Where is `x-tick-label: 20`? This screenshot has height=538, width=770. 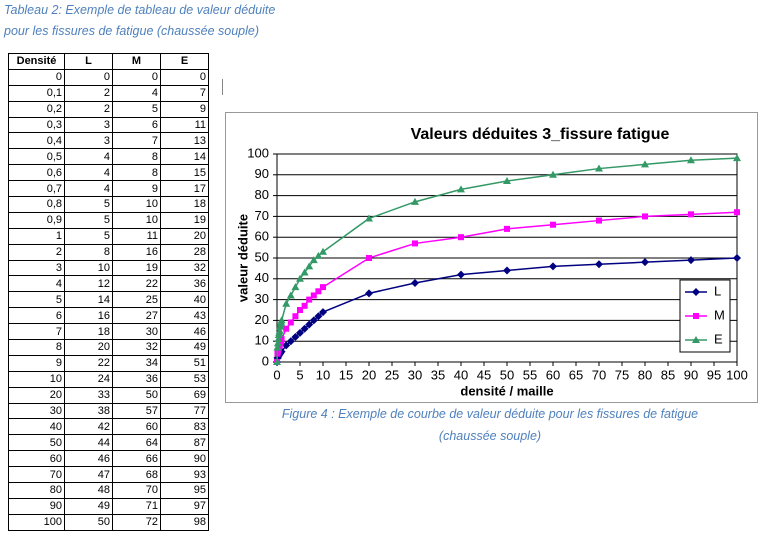 x-tick-label: 20 is located at coordinates (369, 374).